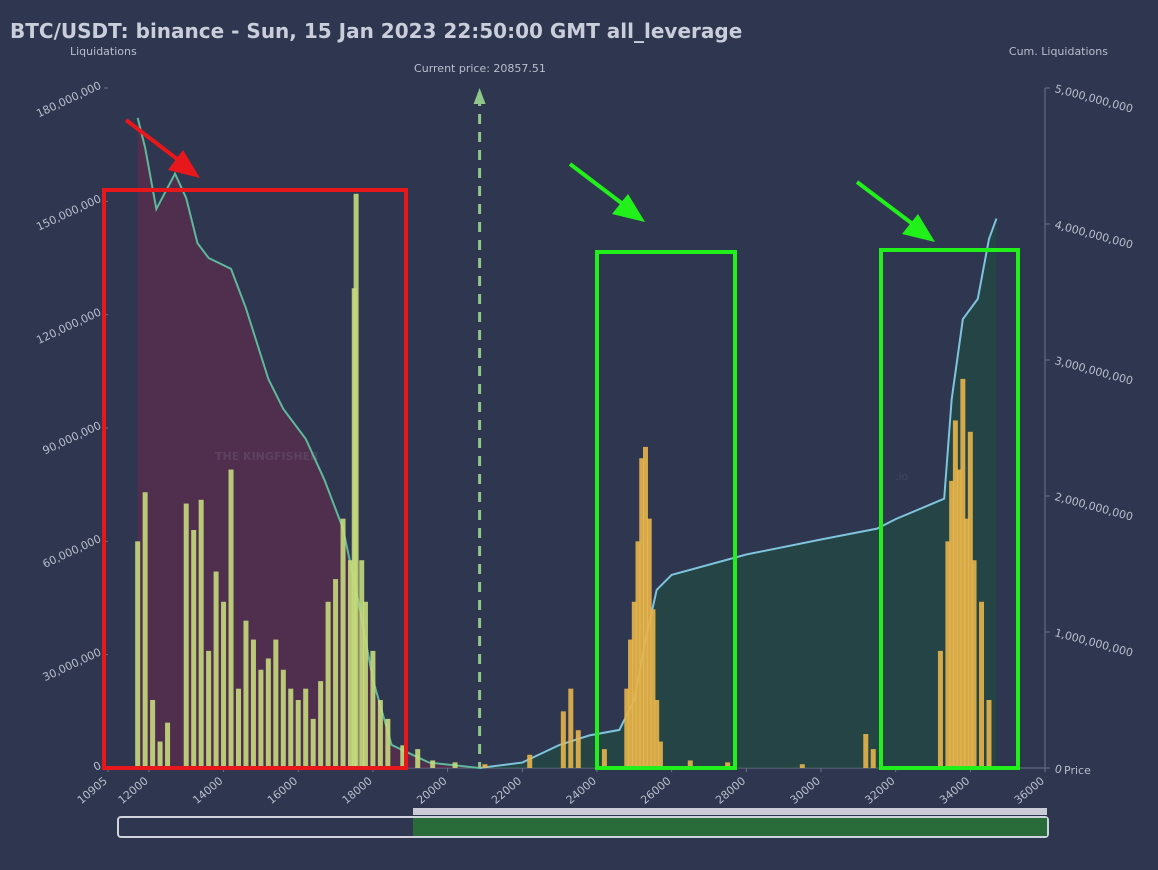 The height and width of the screenshot is (870, 1158). What do you see at coordinates (1093, 506) in the screenshot?
I see `y2-tick-label: 2,000,000,000` at bounding box center [1093, 506].